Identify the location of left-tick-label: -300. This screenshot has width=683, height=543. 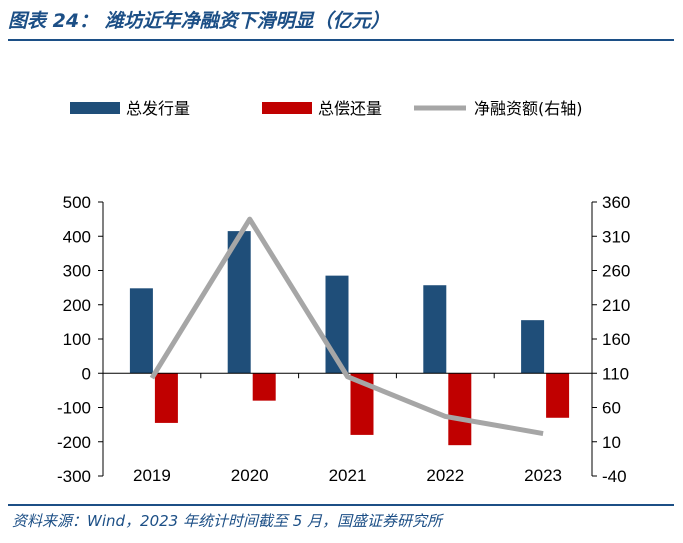
(74, 476).